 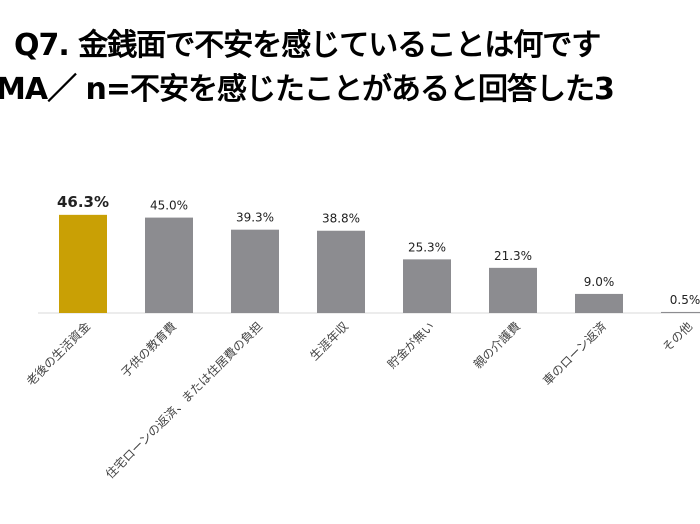 What do you see at coordinates (513, 256) in the screenshot?
I see `data-label: 21.3%` at bounding box center [513, 256].